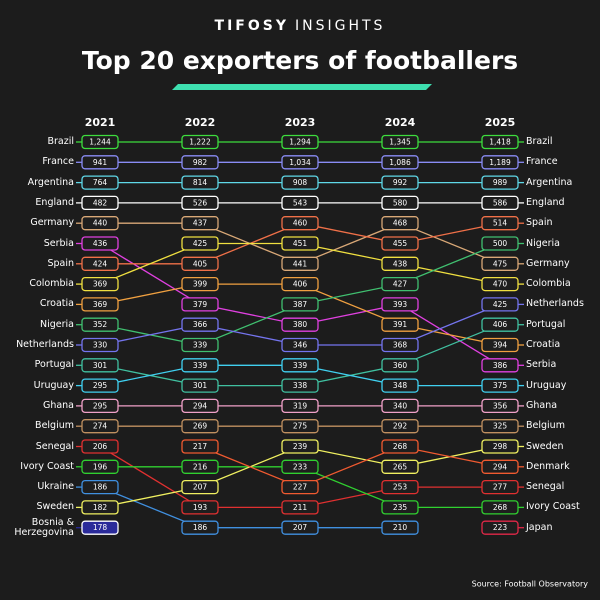 This screenshot has height=600, width=600. I want to click on value-label: 1,189, so click(500, 162).